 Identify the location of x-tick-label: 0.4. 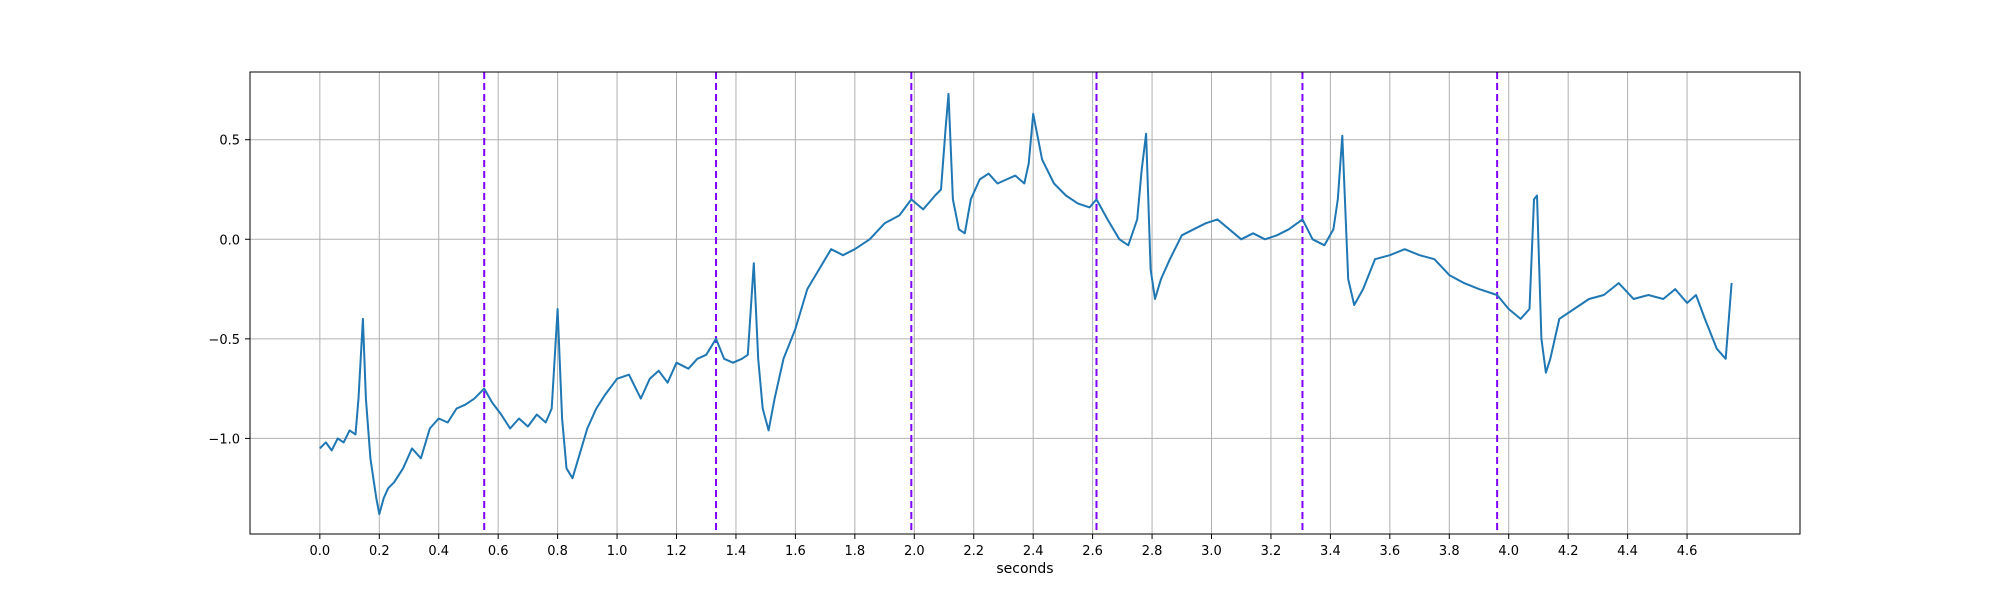
(438, 551).